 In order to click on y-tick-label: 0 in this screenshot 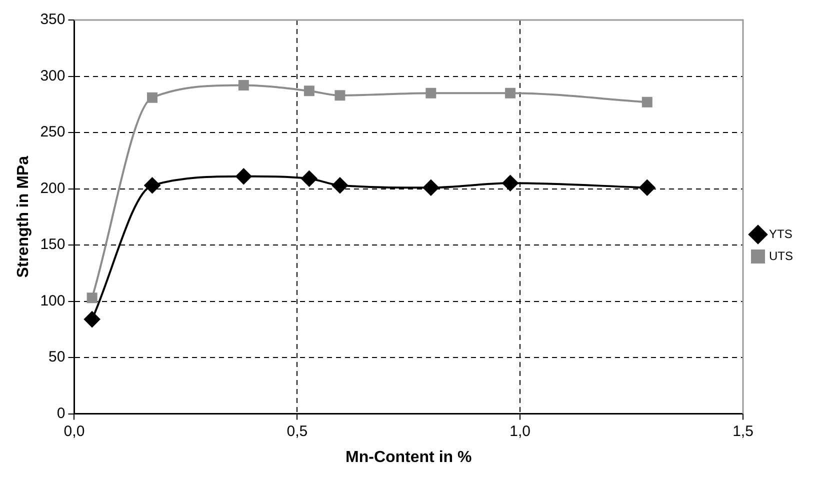, I will do `click(61, 413)`.